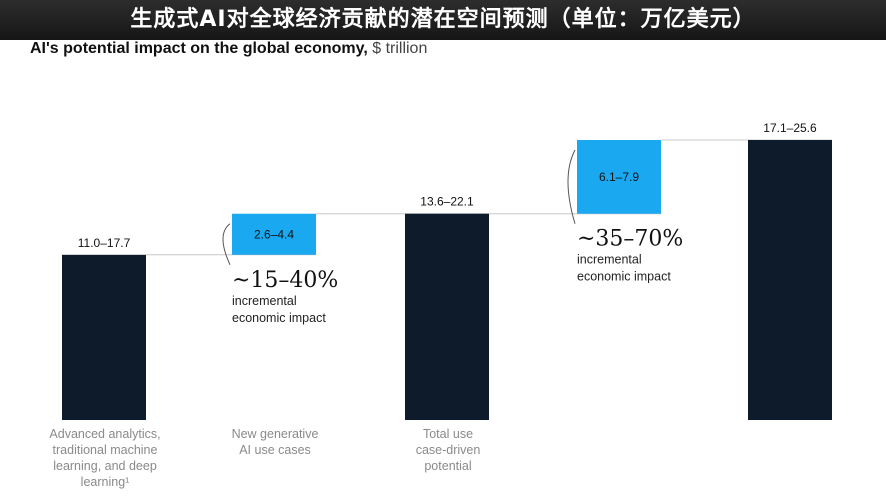 Image resolution: width=886 pixels, height=501 pixels. Describe the element at coordinates (275, 450) in the screenshot. I see `category-label-1-1: AI use cases` at that location.